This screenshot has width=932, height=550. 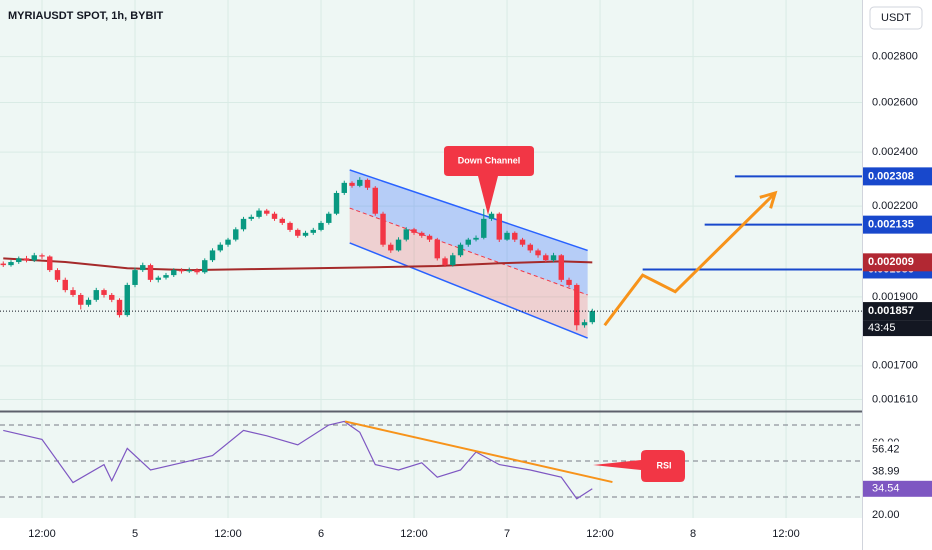 I want to click on countdown-bg, so click(x=897, y=328).